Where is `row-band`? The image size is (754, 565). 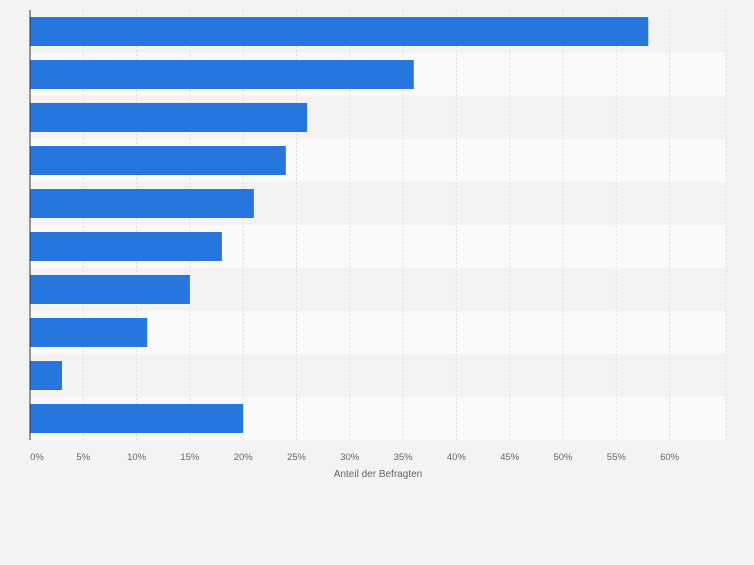
row-band is located at coordinates (378, 375).